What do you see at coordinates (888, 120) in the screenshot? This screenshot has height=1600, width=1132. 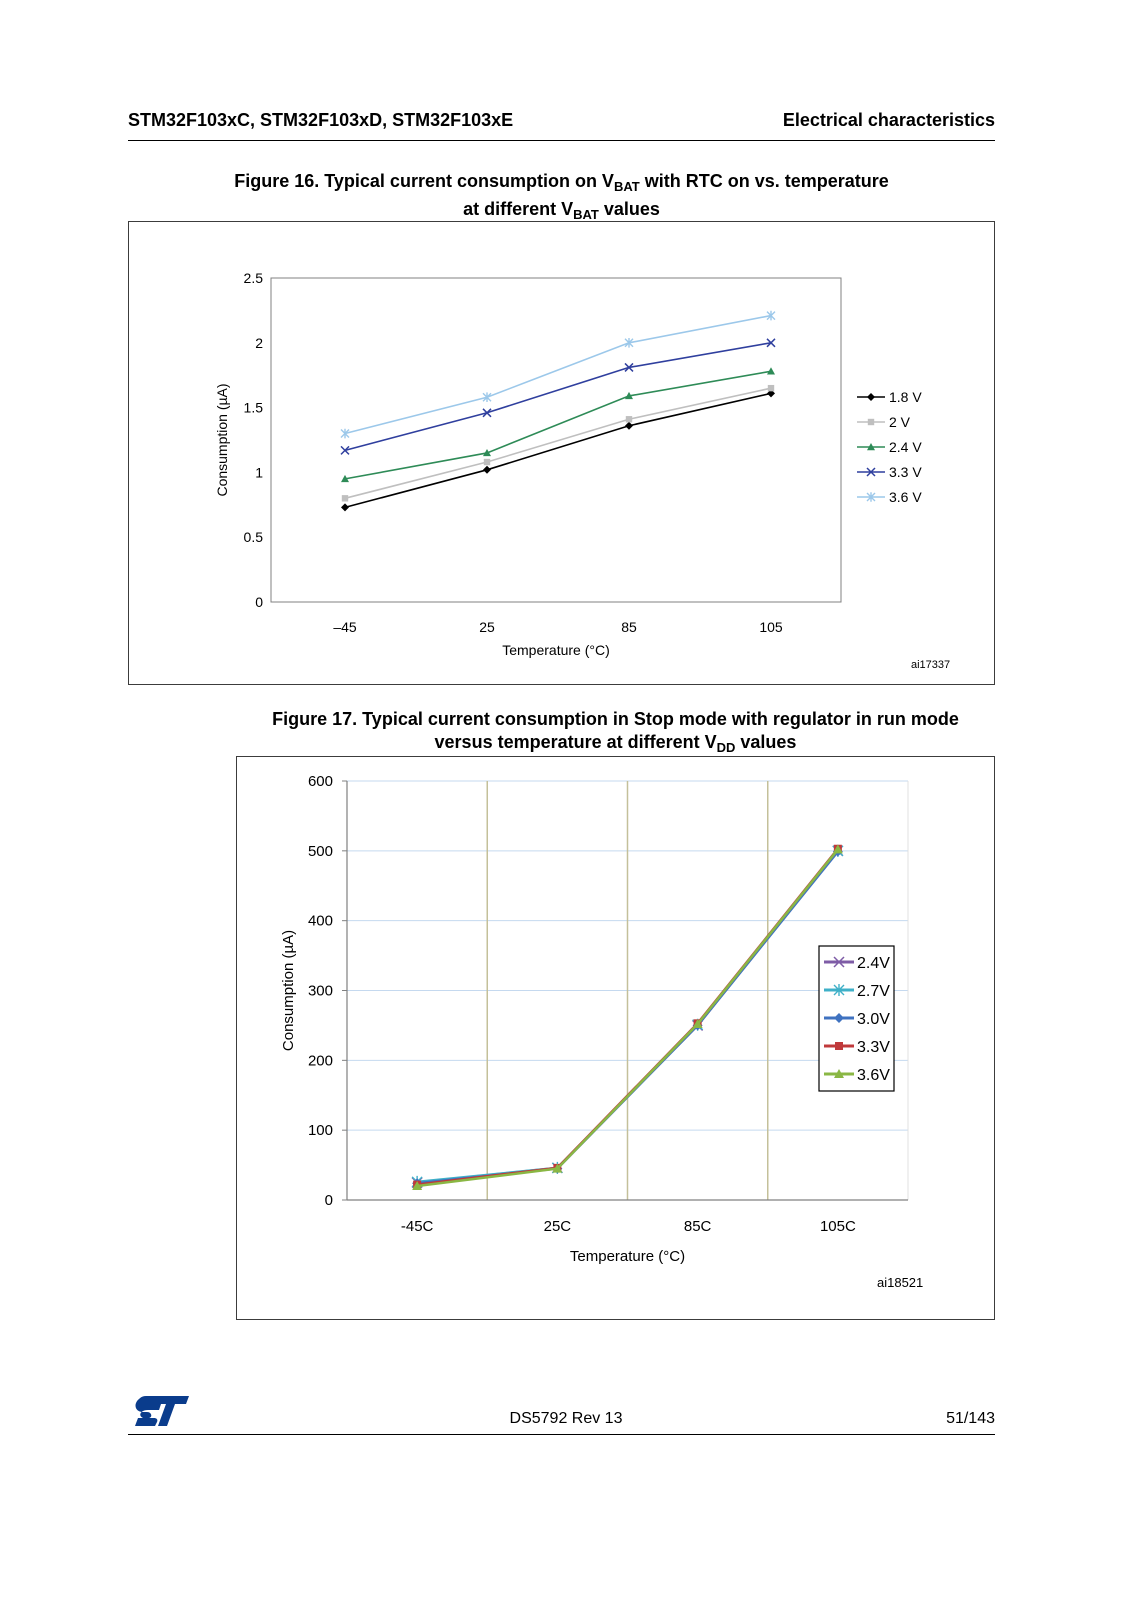 I see `header-section-title: Electrical characteristics` at bounding box center [888, 120].